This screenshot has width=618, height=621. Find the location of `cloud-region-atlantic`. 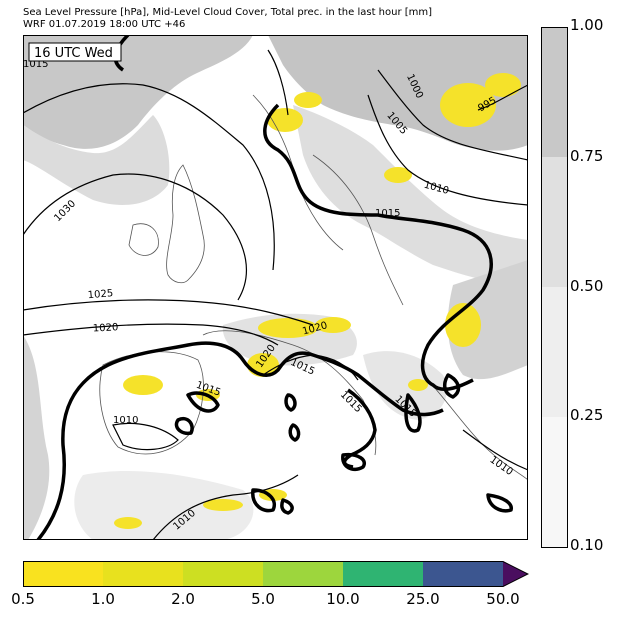

cloud-region-atlantic is located at coordinates (138, 92).